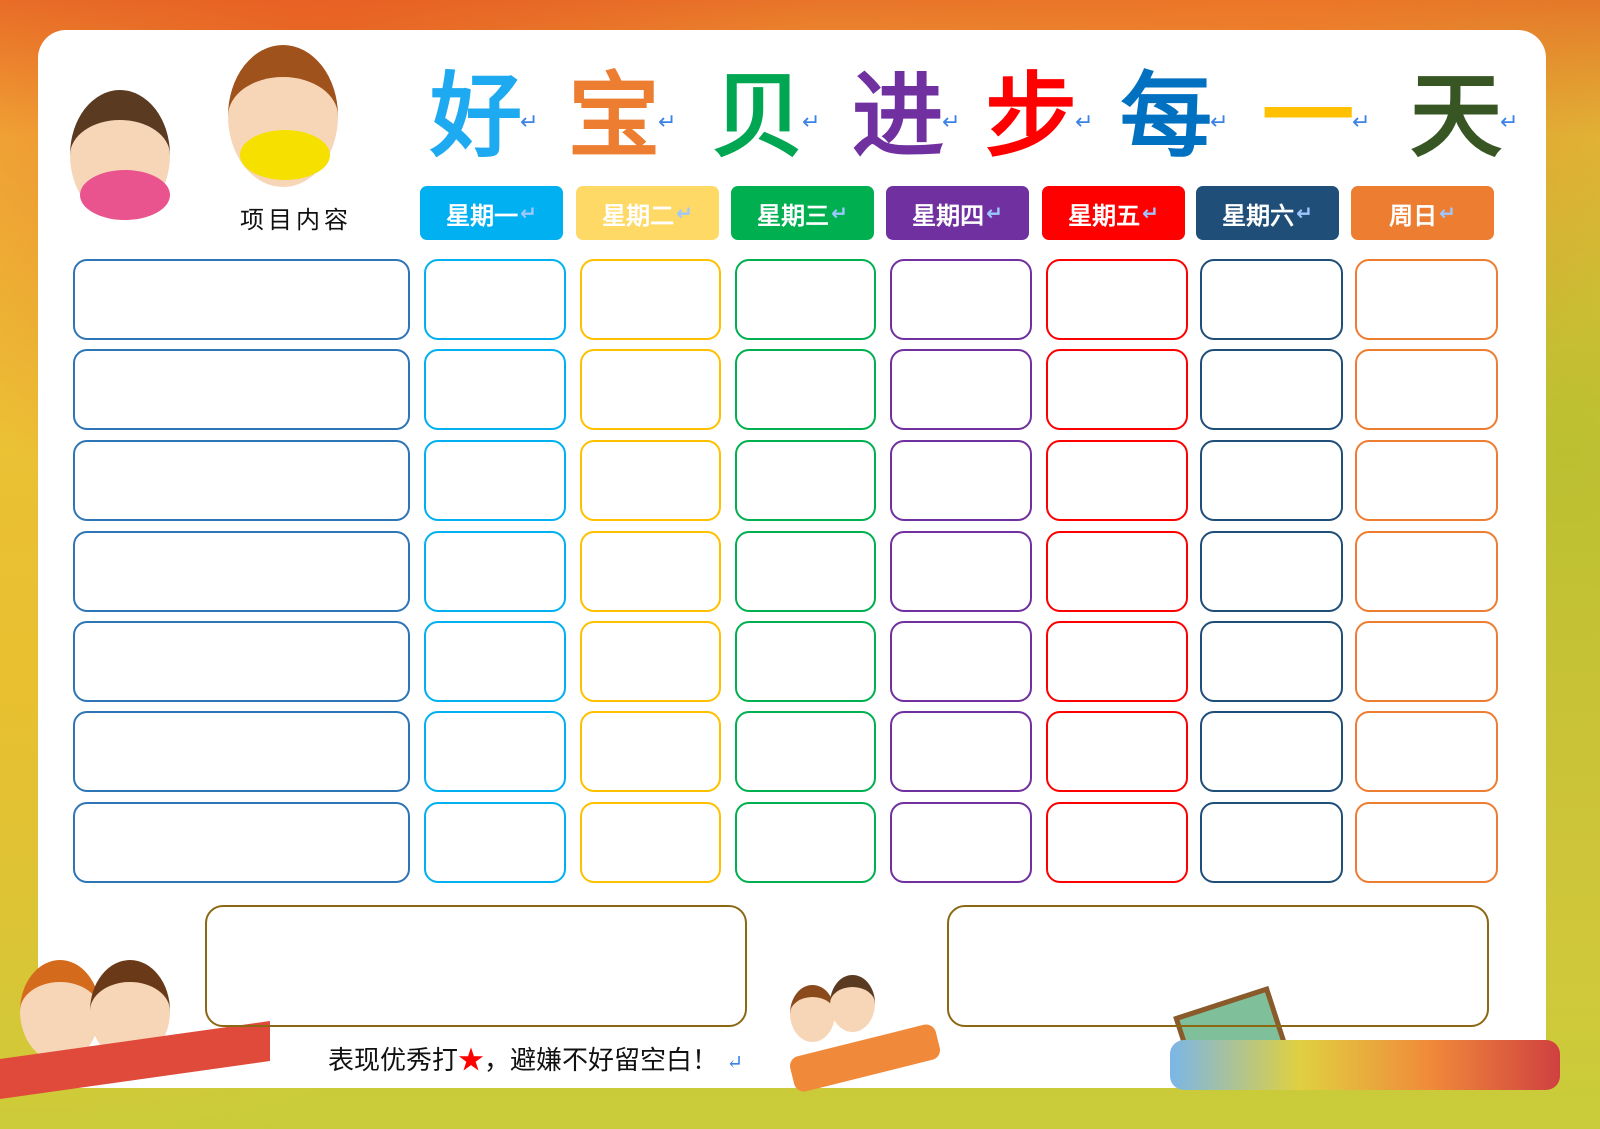 The image size is (1600, 1129). I want to click on day-header-label: 星期四, so click(948, 215).